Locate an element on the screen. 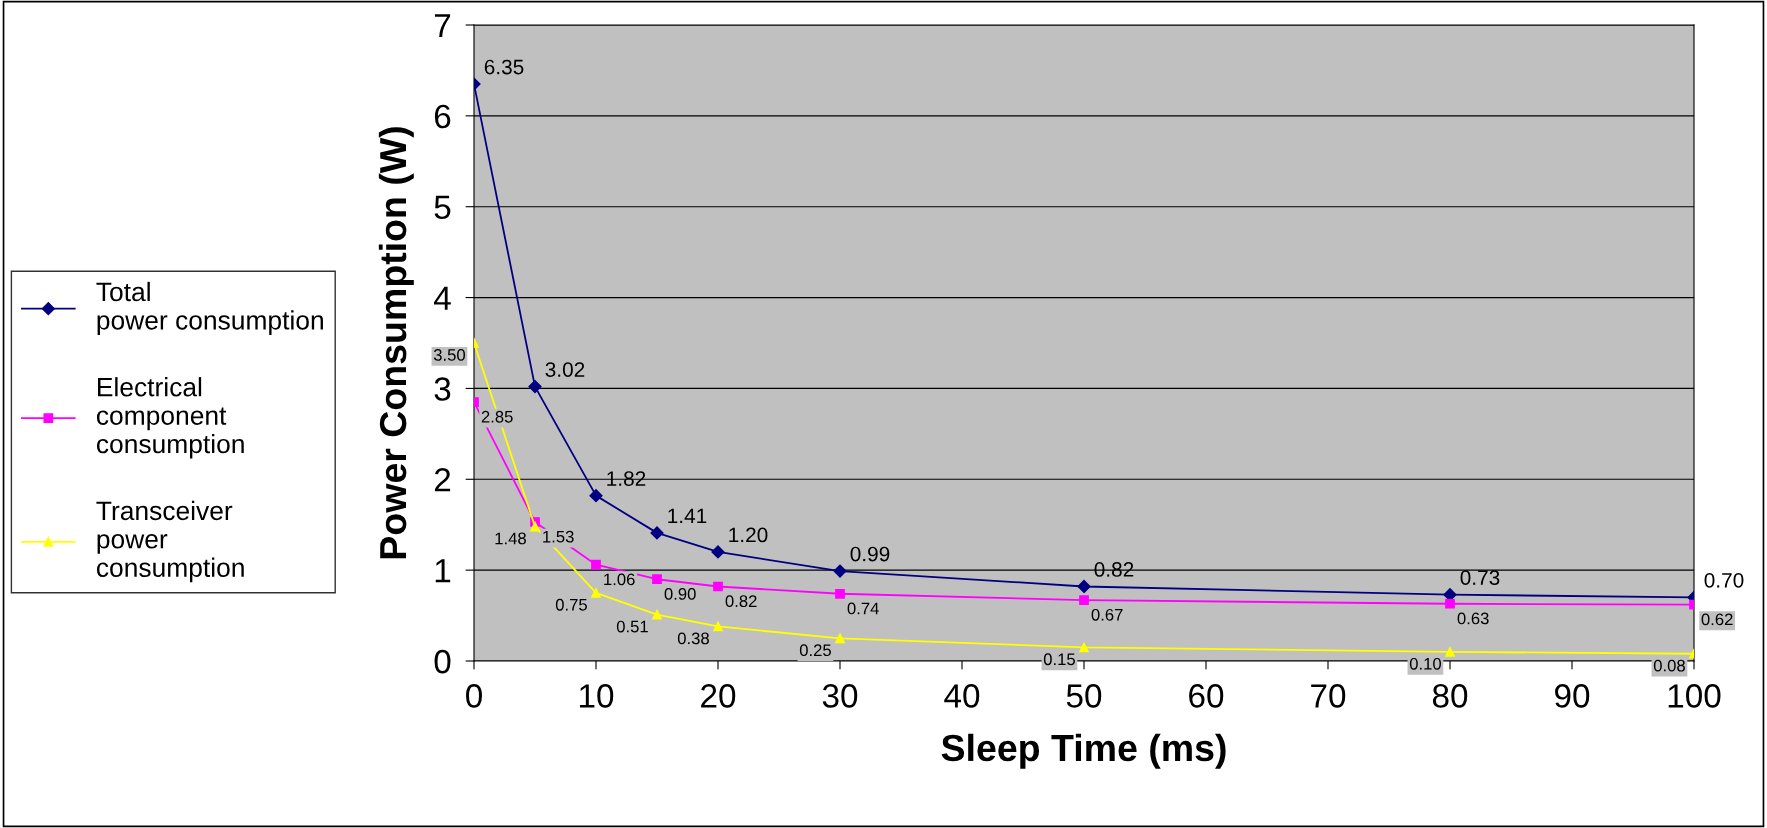 Image resolution: width=1767 pixels, height=828 pixels. data-label: 0.63 is located at coordinates (1473, 618).